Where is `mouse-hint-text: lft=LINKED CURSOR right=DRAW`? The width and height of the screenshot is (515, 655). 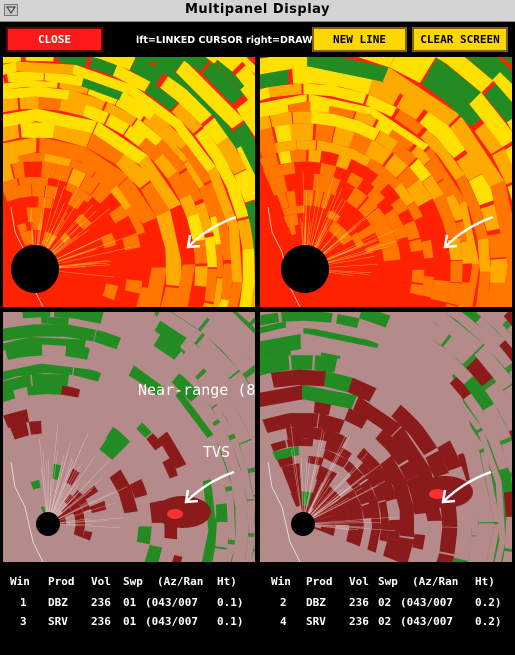
mouse-hint-text: lft=LINKED CURSOR right=DRAW is located at coordinates (224, 40).